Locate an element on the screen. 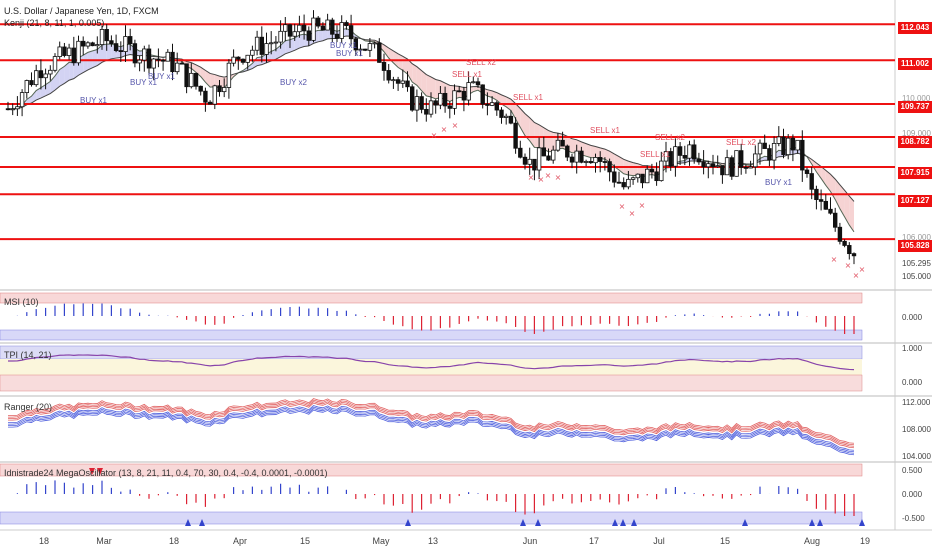 Image resolution: width=932 pixels, height=550 pixels. msi-lower-band is located at coordinates (431, 335).